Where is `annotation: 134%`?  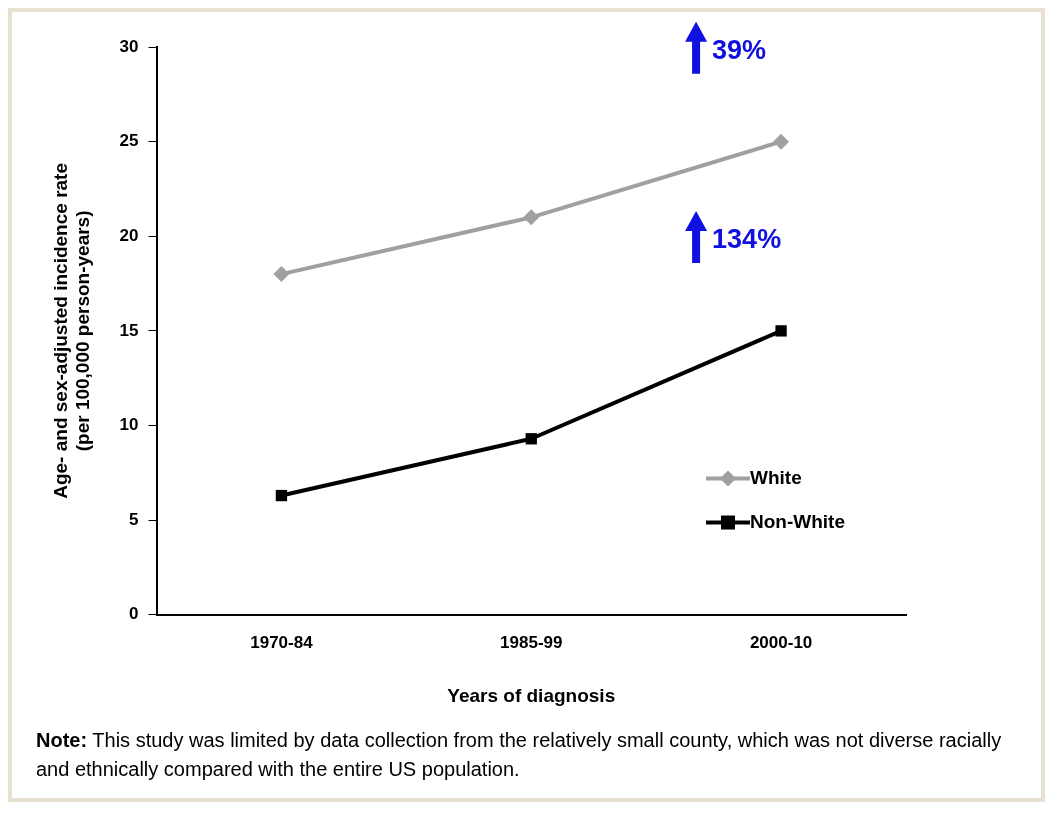 annotation: 134% is located at coordinates (747, 239).